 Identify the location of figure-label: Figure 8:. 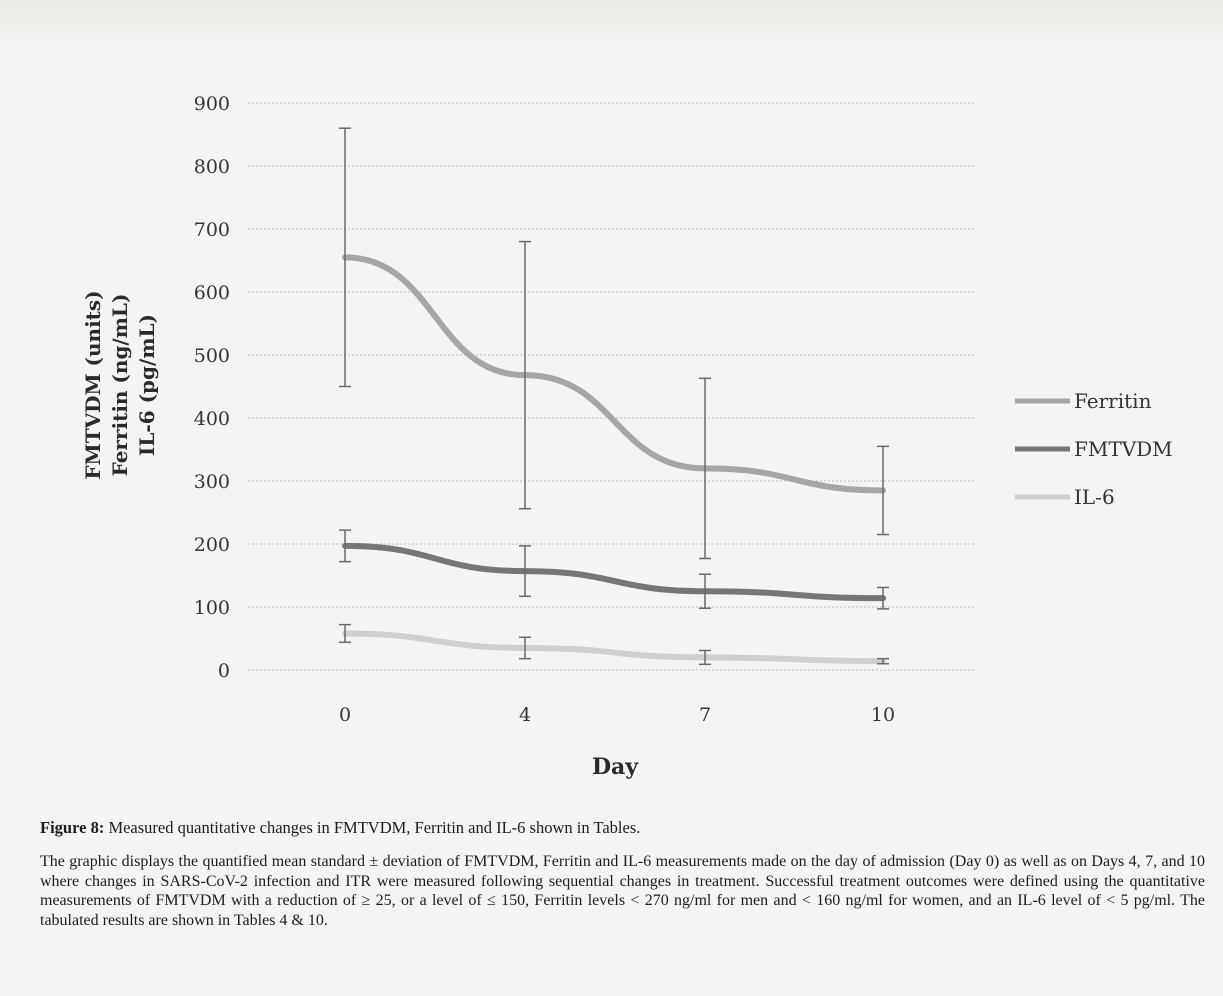
(72, 827).